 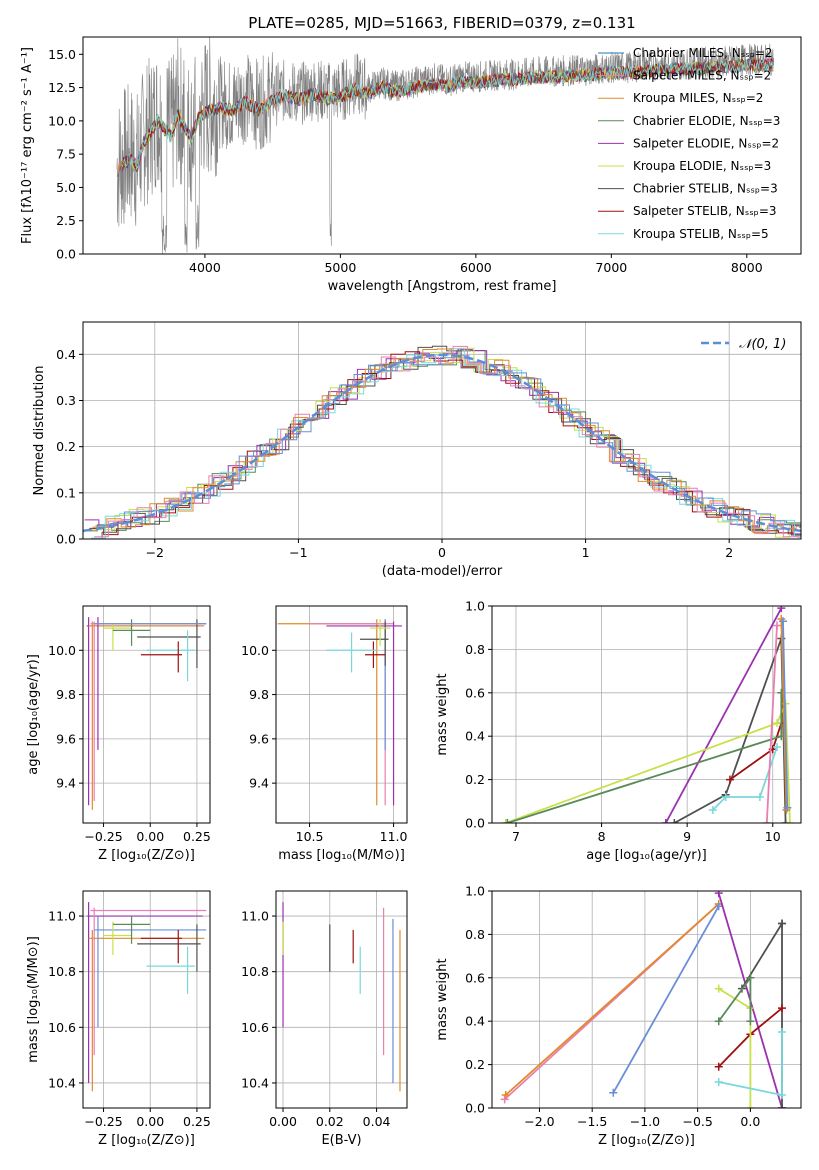 What do you see at coordinates (103, 836) in the screenshot?
I see `x-tick-label: −0.25` at bounding box center [103, 836].